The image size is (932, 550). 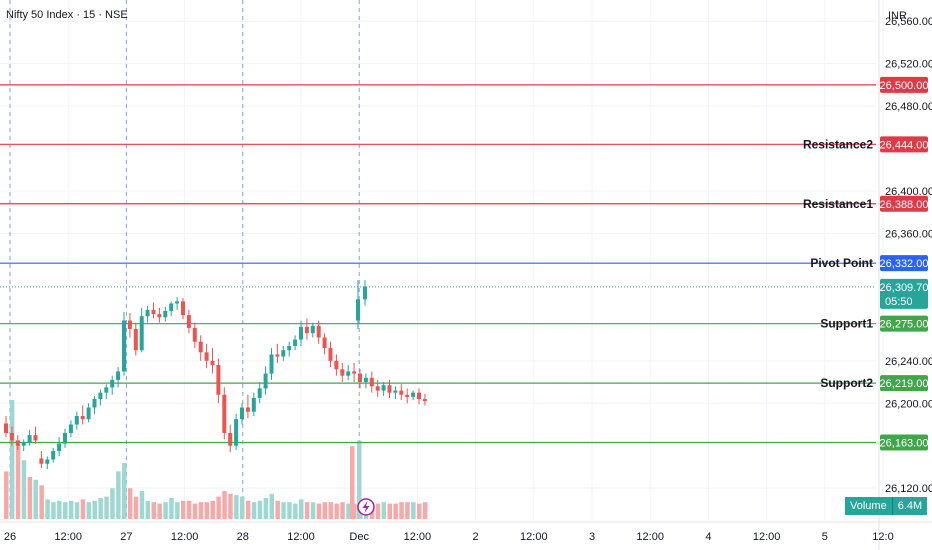 I want to click on level-badge-text: 26,500.00, so click(x=904, y=86).